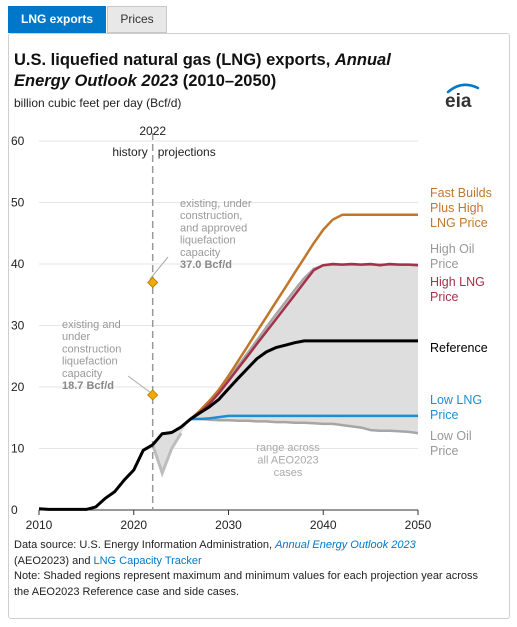 This screenshot has height=627, width=517. I want to click on y-tick-label: 60, so click(18, 141).